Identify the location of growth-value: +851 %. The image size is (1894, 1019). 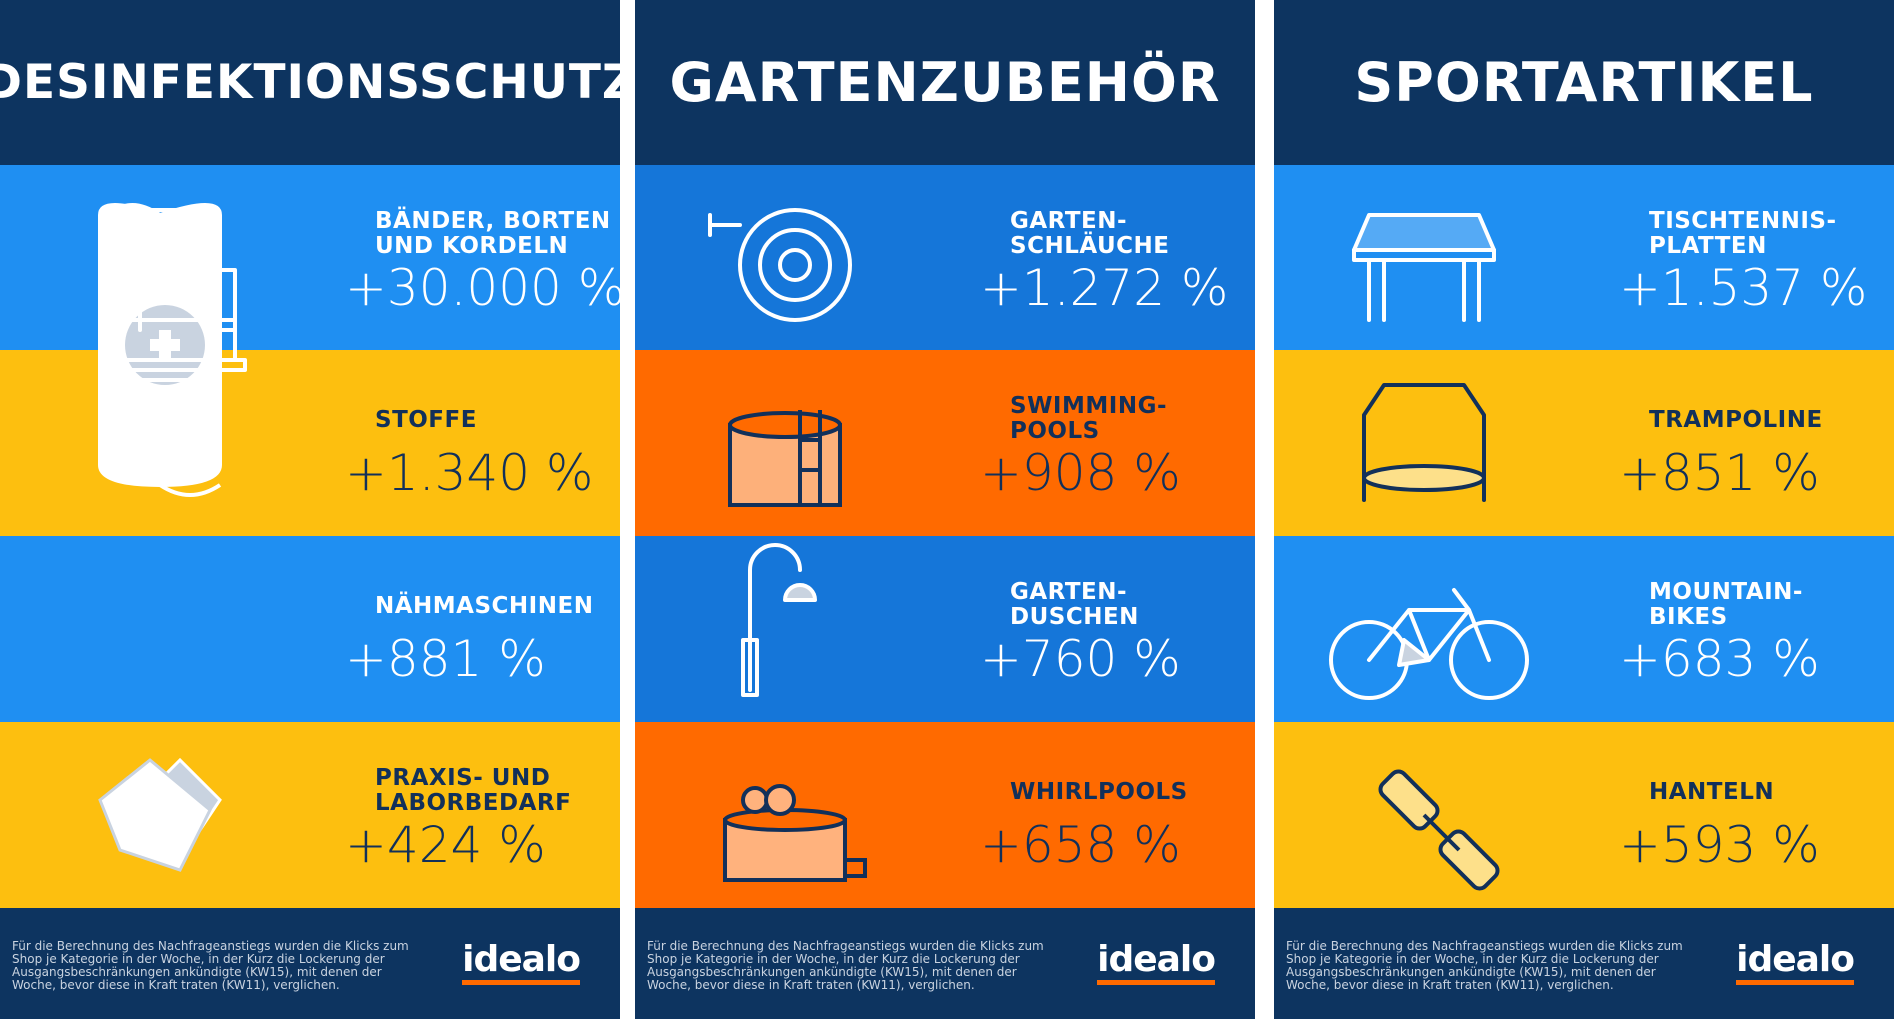
(1719, 473).